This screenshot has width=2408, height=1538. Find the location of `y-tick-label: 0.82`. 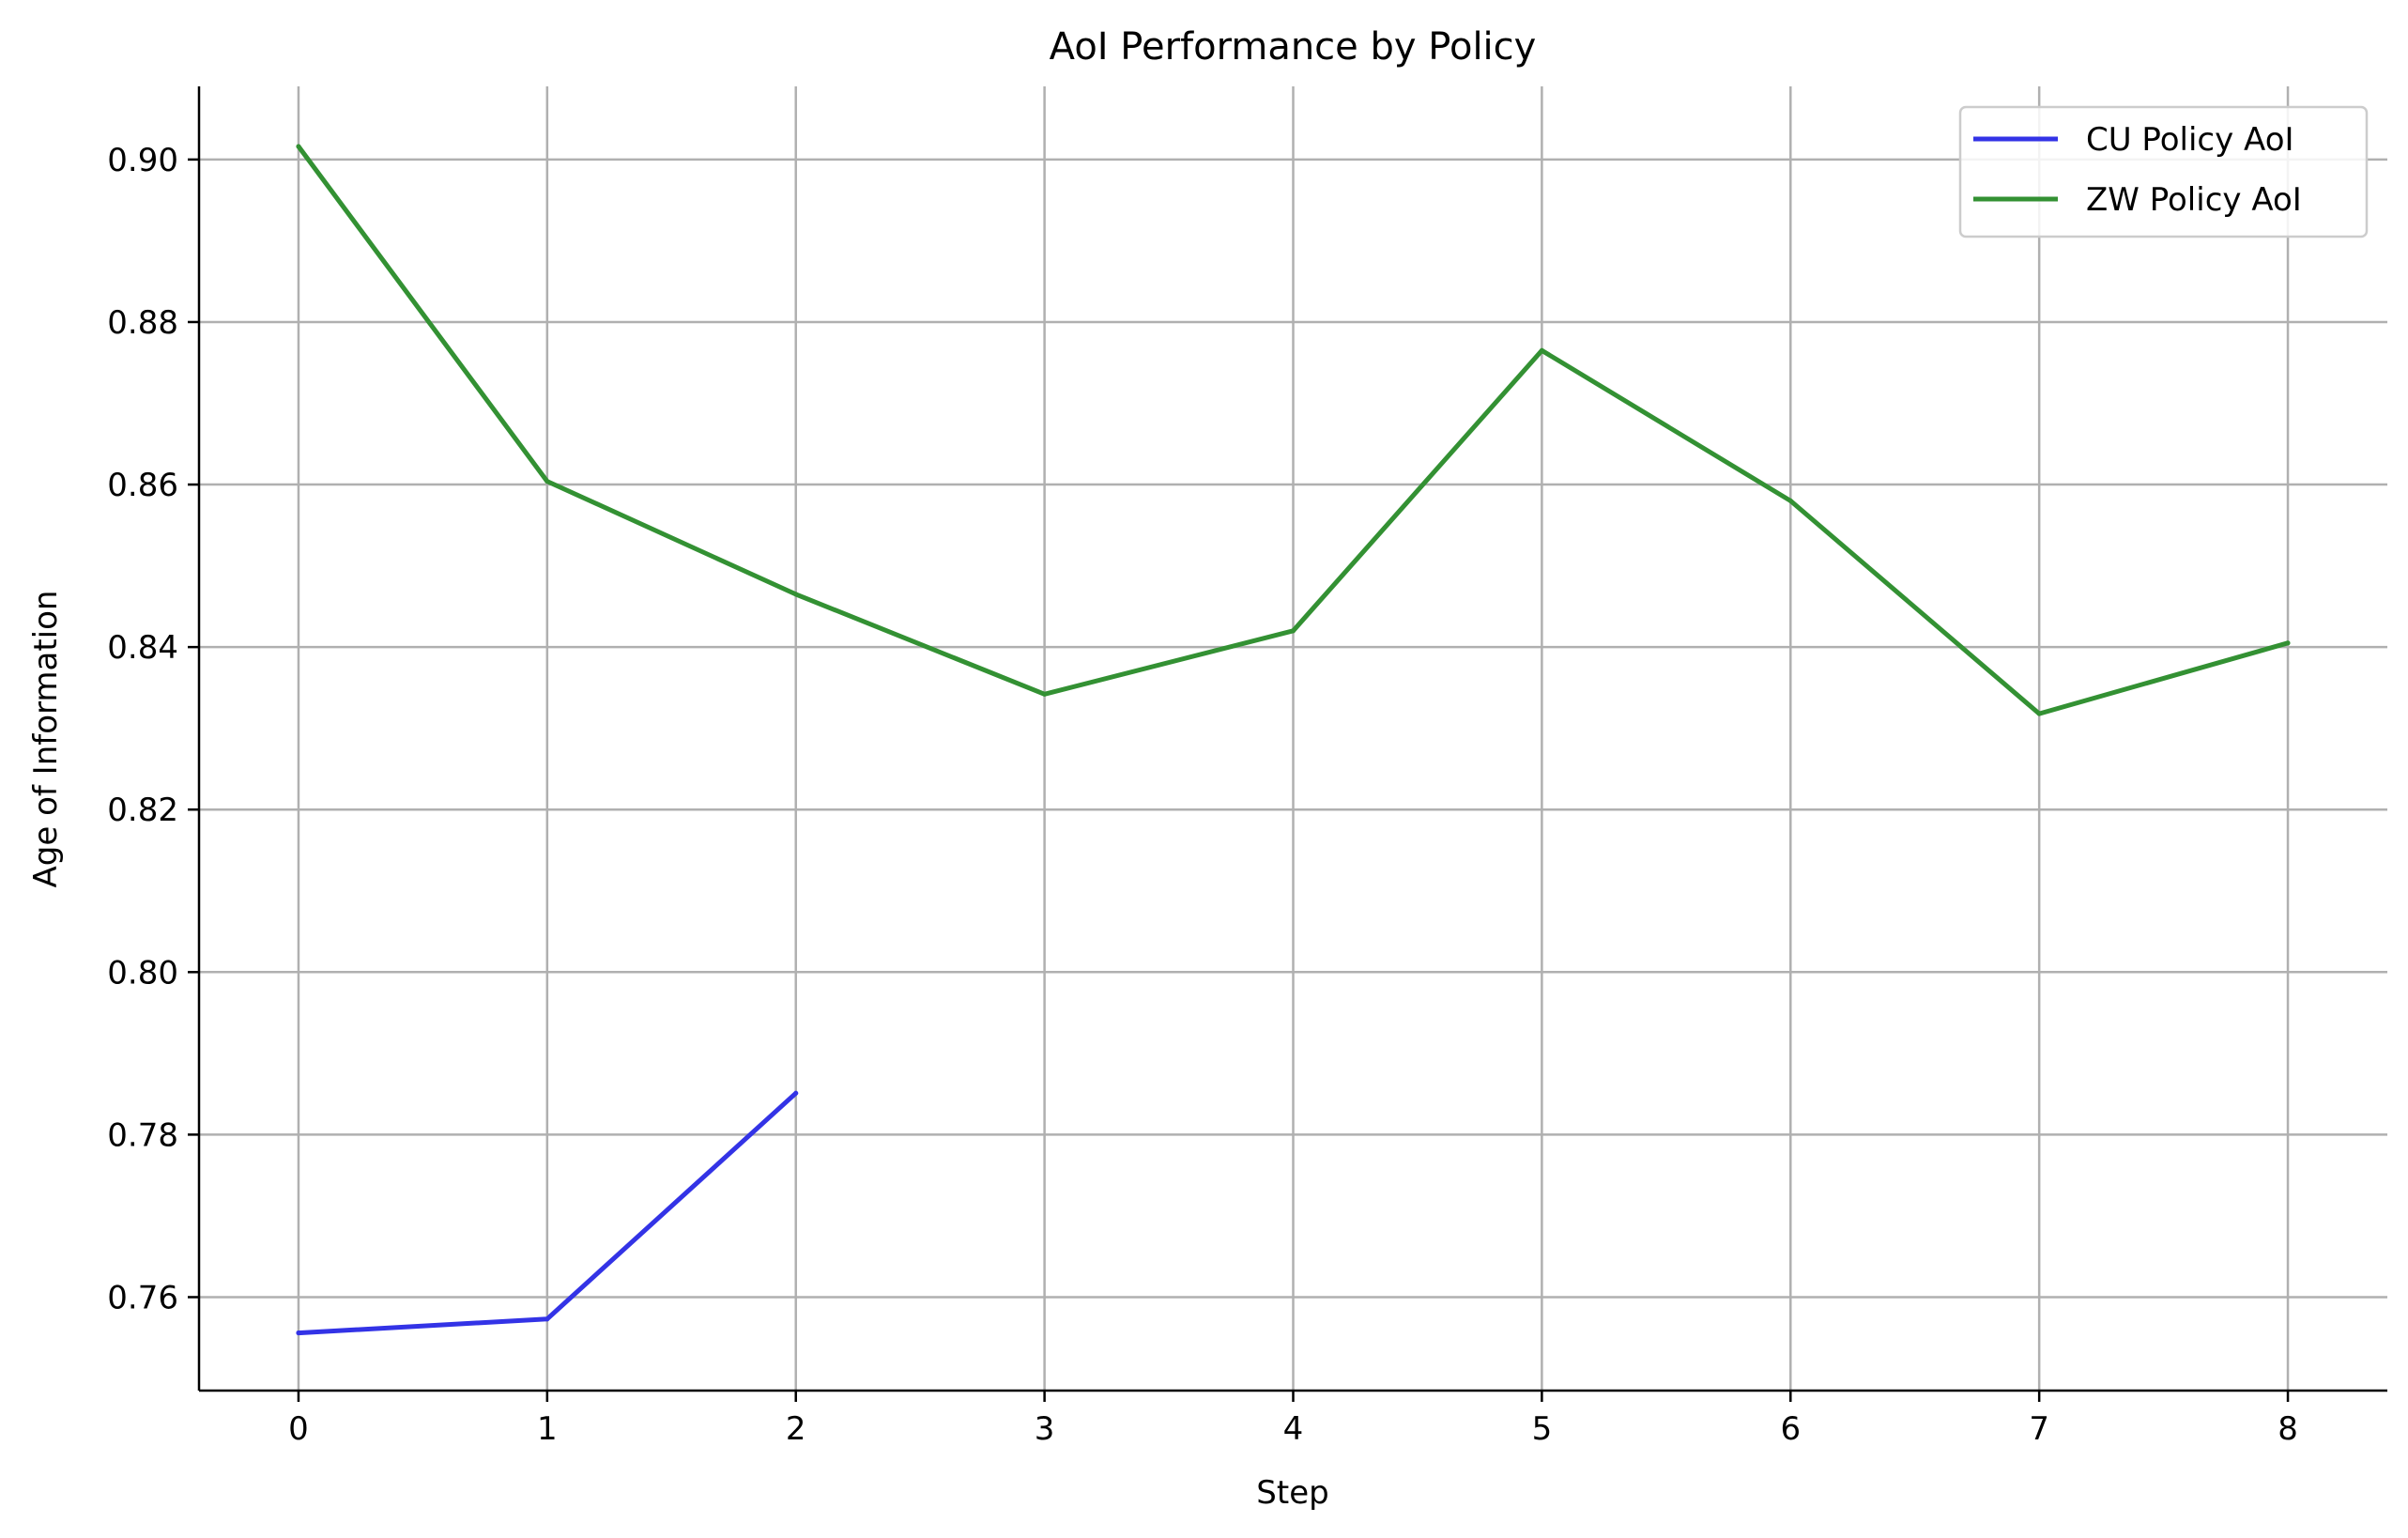

y-tick-label: 0.82 is located at coordinates (142, 810).